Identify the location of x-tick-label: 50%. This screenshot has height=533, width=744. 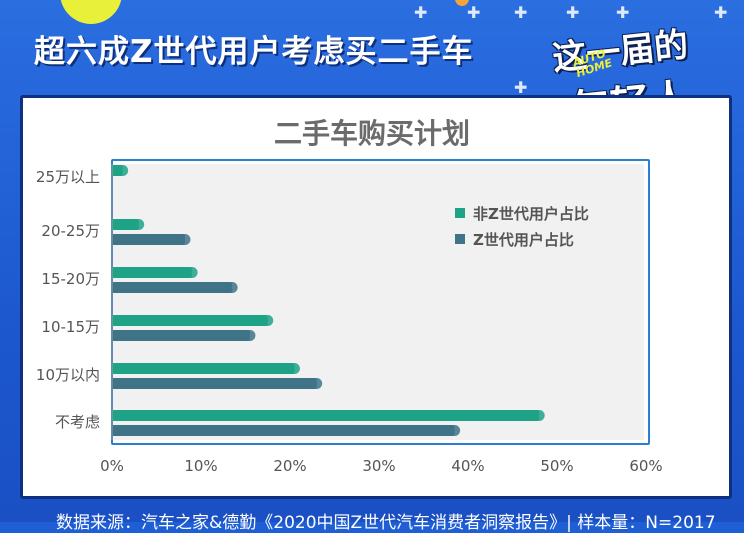
(557, 466).